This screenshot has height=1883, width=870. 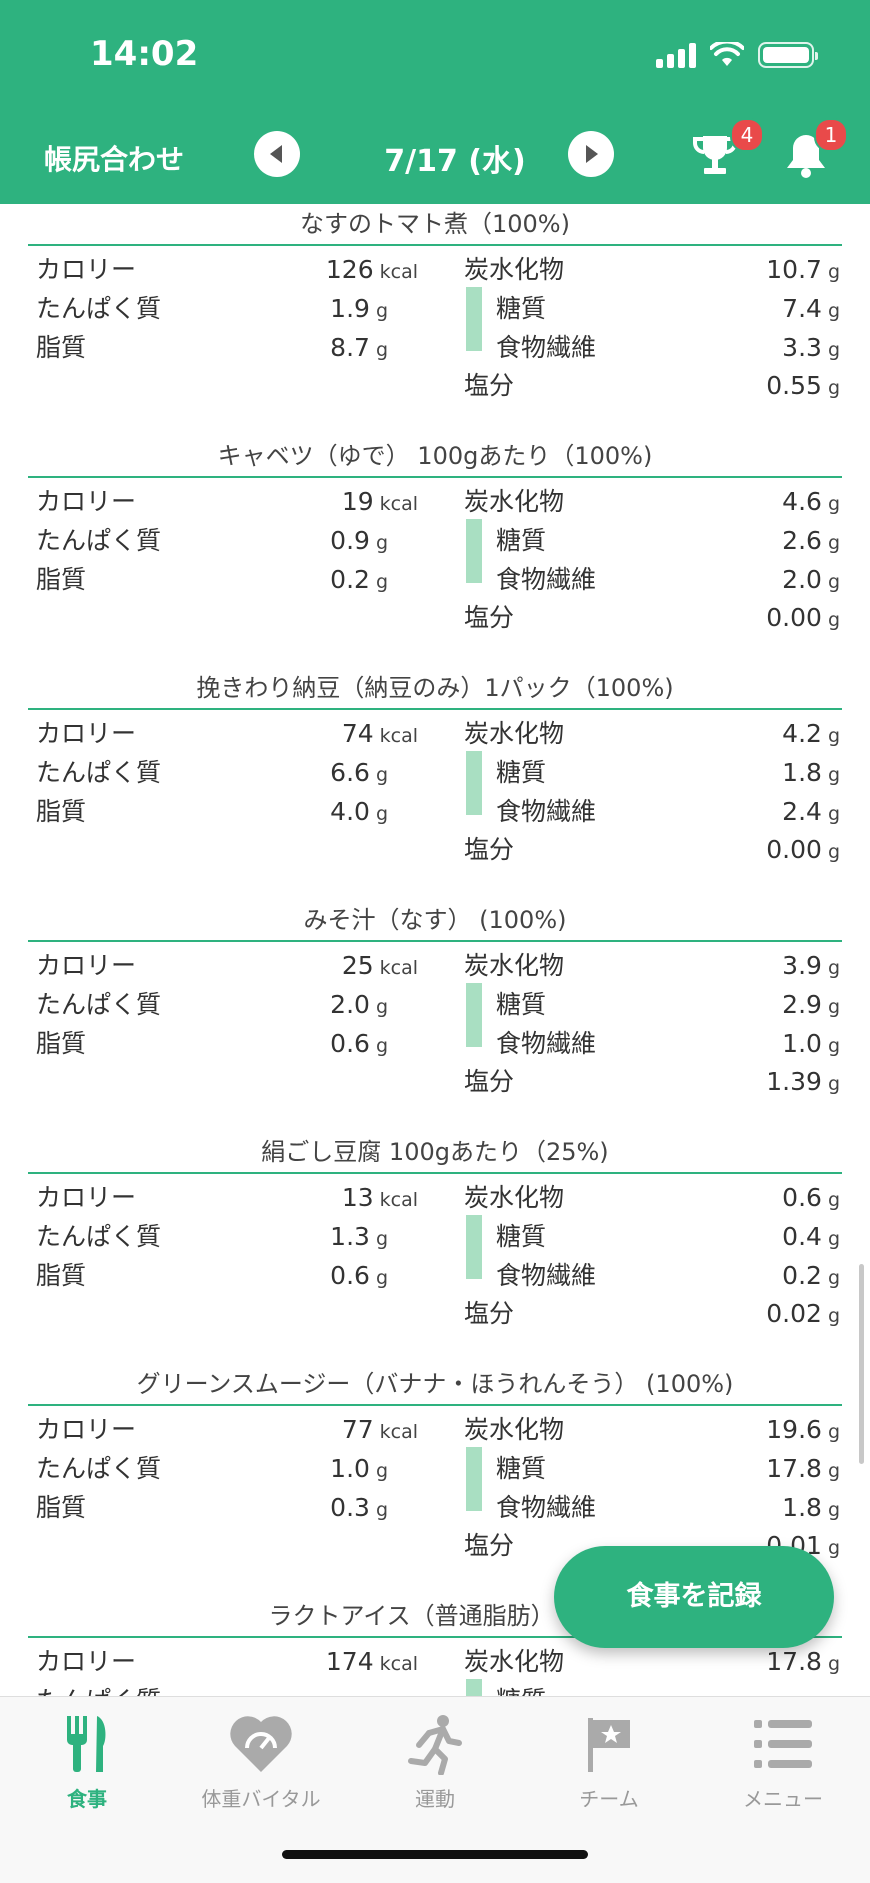 I want to click on calorie-value: 25 kcal, so click(x=313, y=966).